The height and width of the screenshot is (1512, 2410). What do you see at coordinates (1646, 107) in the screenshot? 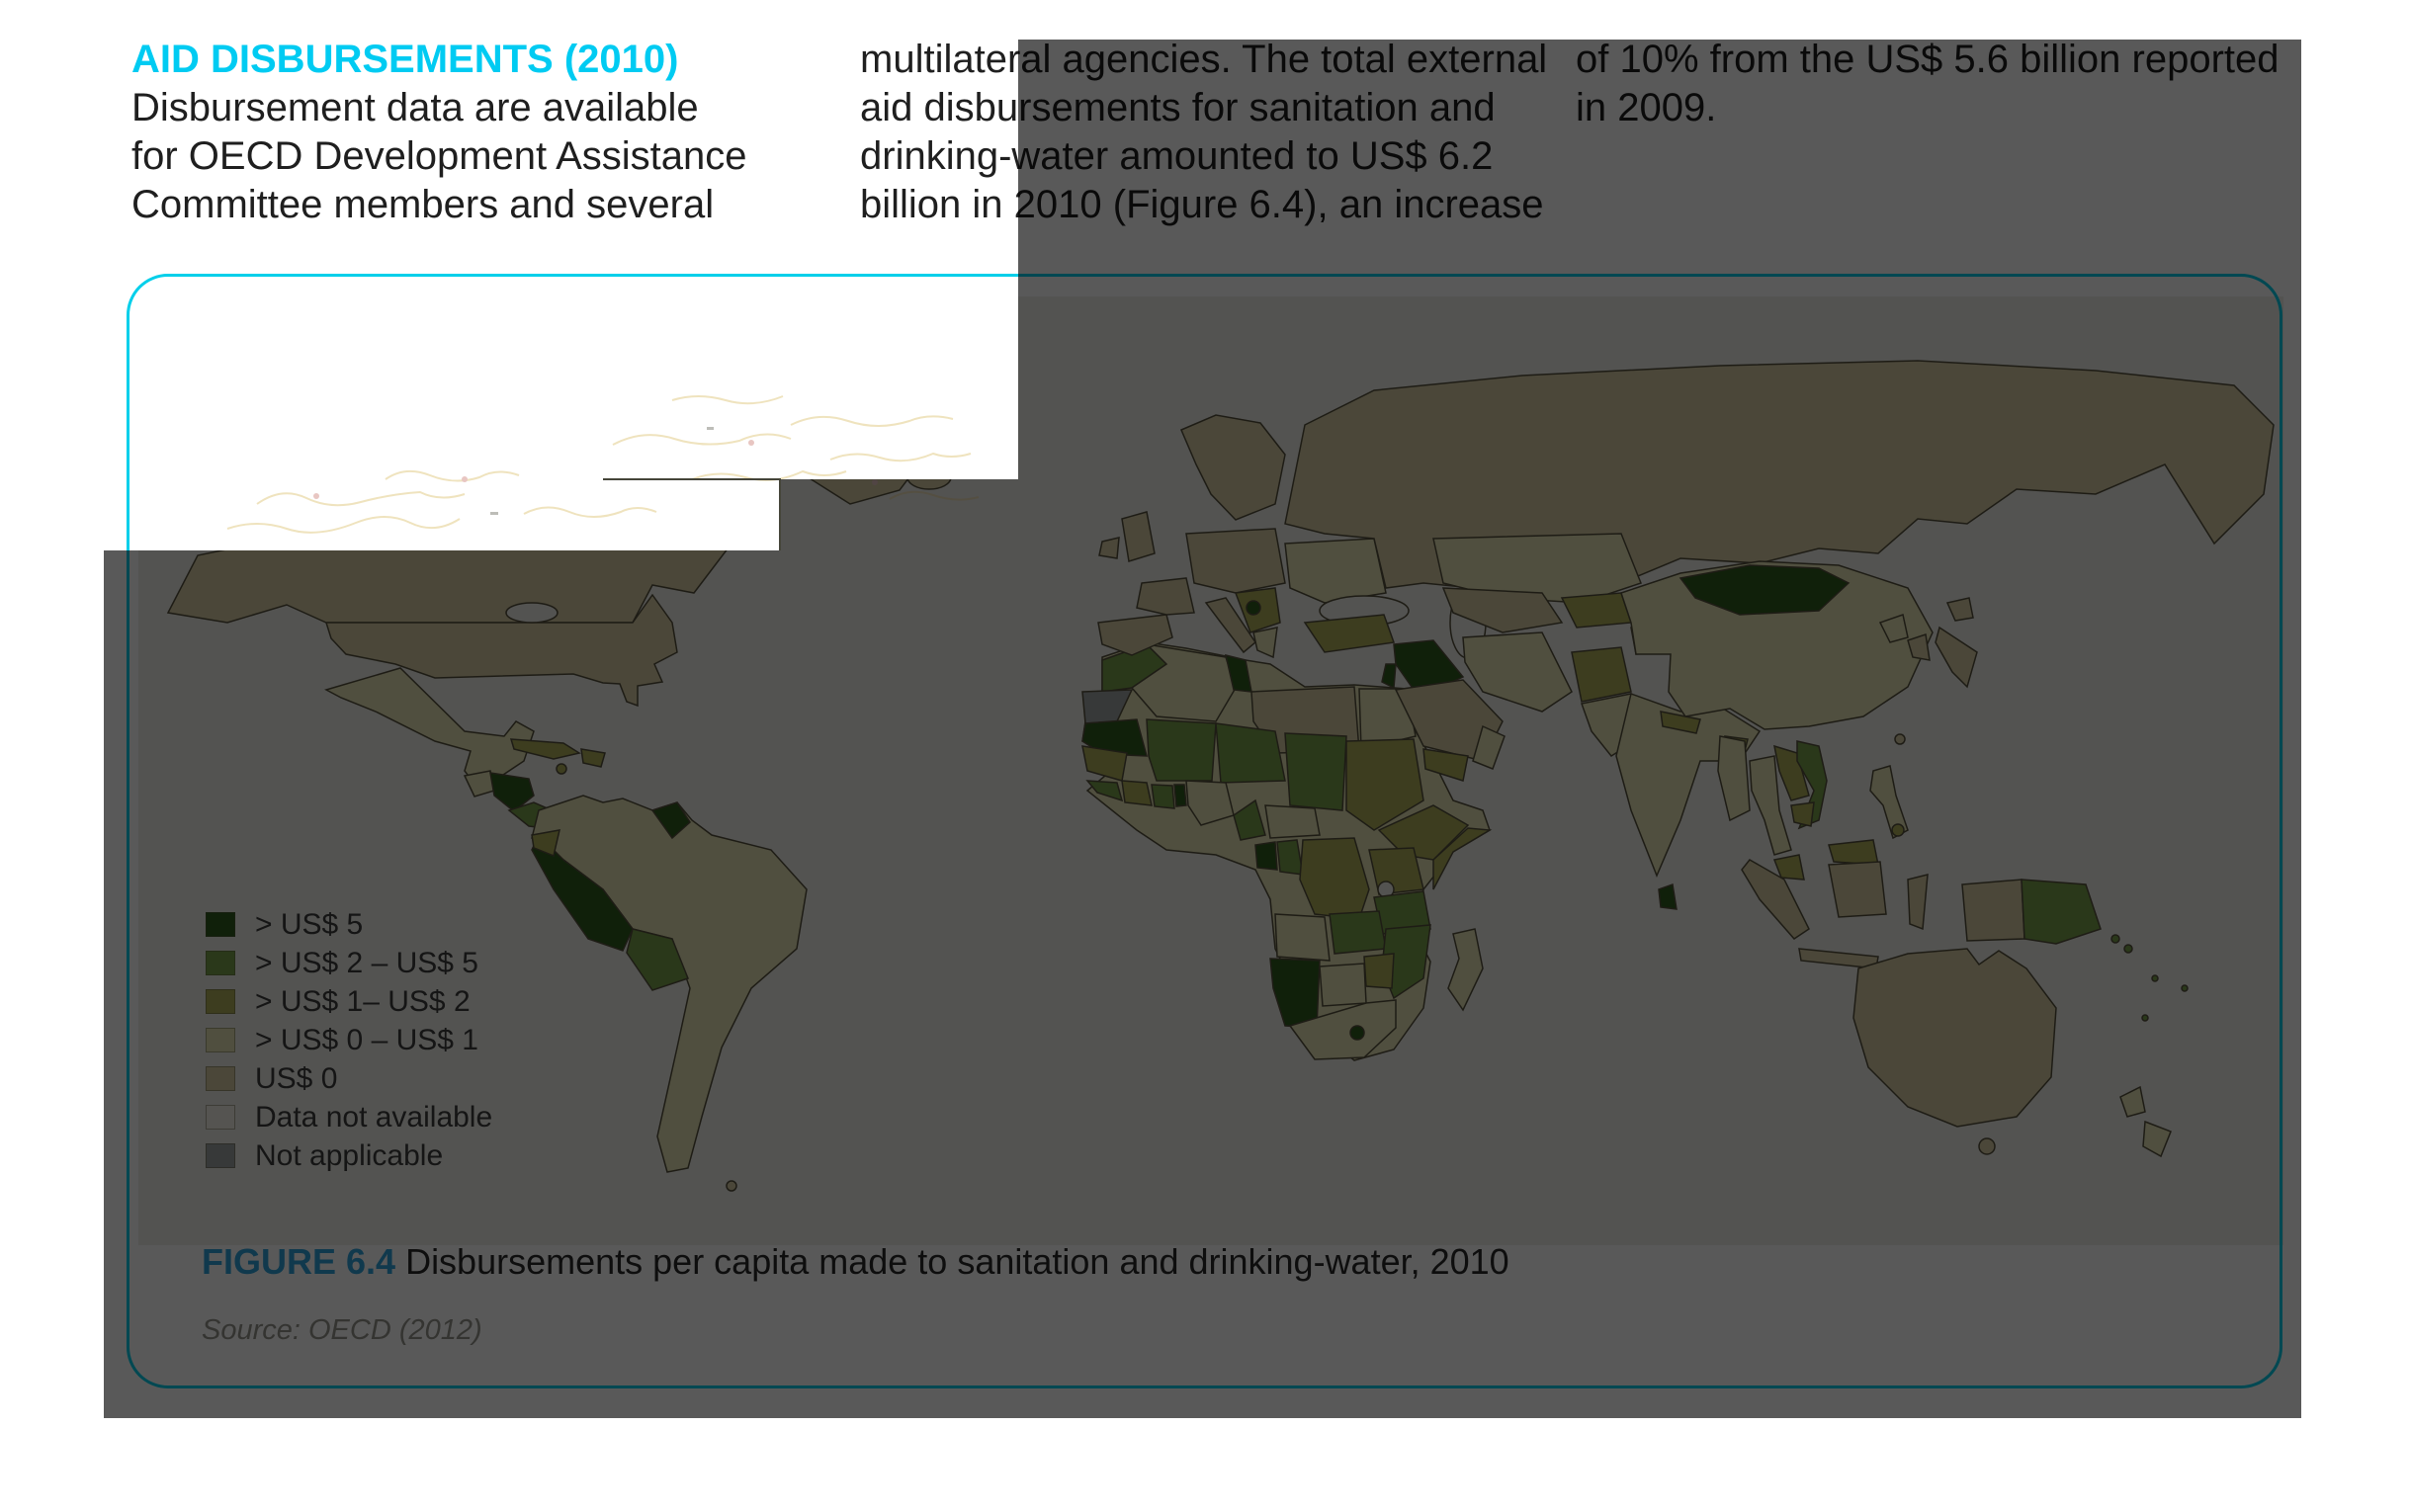
I see `body-line: in 2009.` at bounding box center [1646, 107].